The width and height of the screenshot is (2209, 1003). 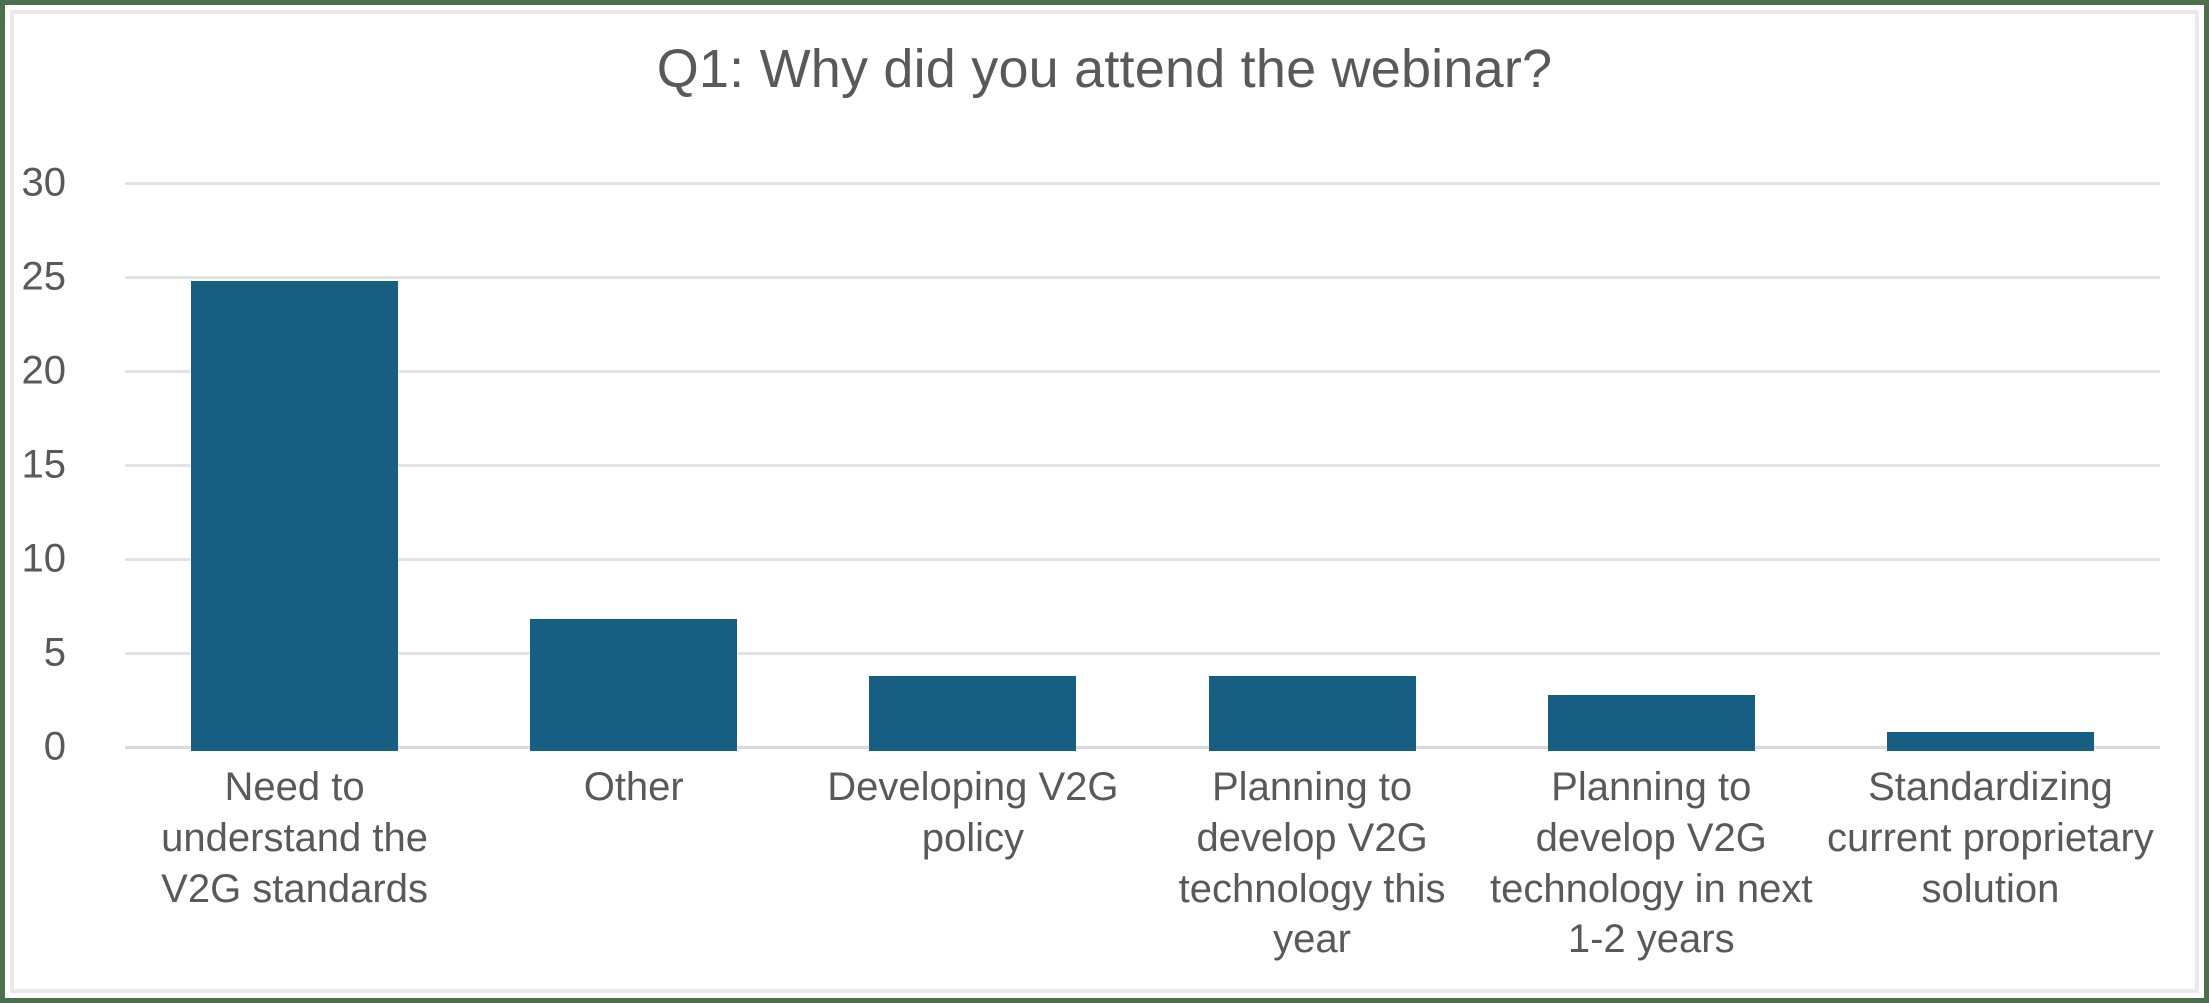 I want to click on y-tick-label: 10, so click(x=44, y=558).